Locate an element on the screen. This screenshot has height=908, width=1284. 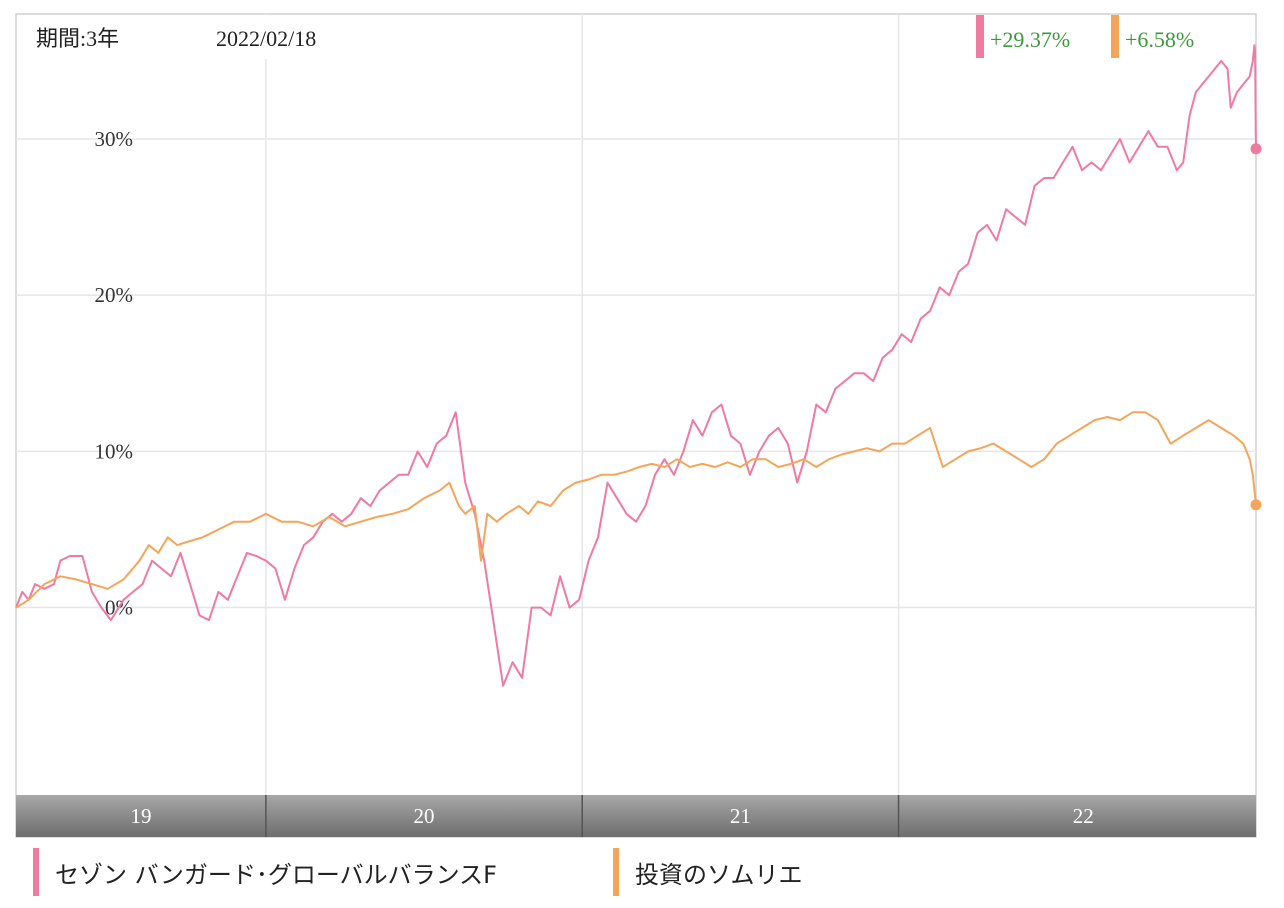
y-tick-label: 30% is located at coordinates (114, 139).